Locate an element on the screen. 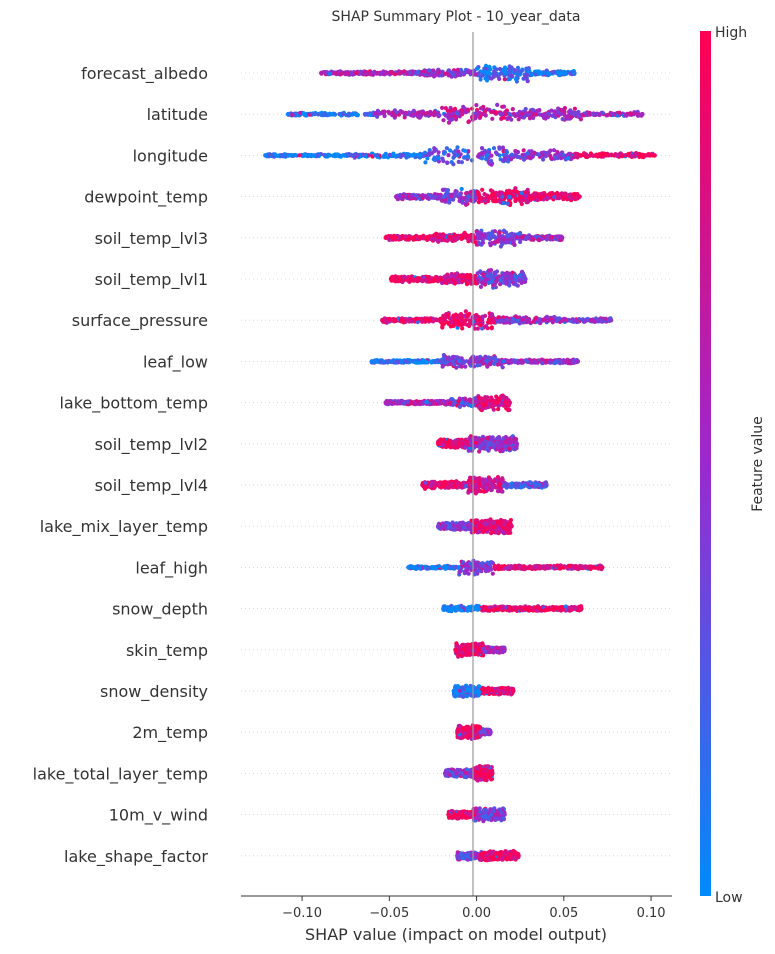  feature-row-longitude is located at coordinates (460, 156).